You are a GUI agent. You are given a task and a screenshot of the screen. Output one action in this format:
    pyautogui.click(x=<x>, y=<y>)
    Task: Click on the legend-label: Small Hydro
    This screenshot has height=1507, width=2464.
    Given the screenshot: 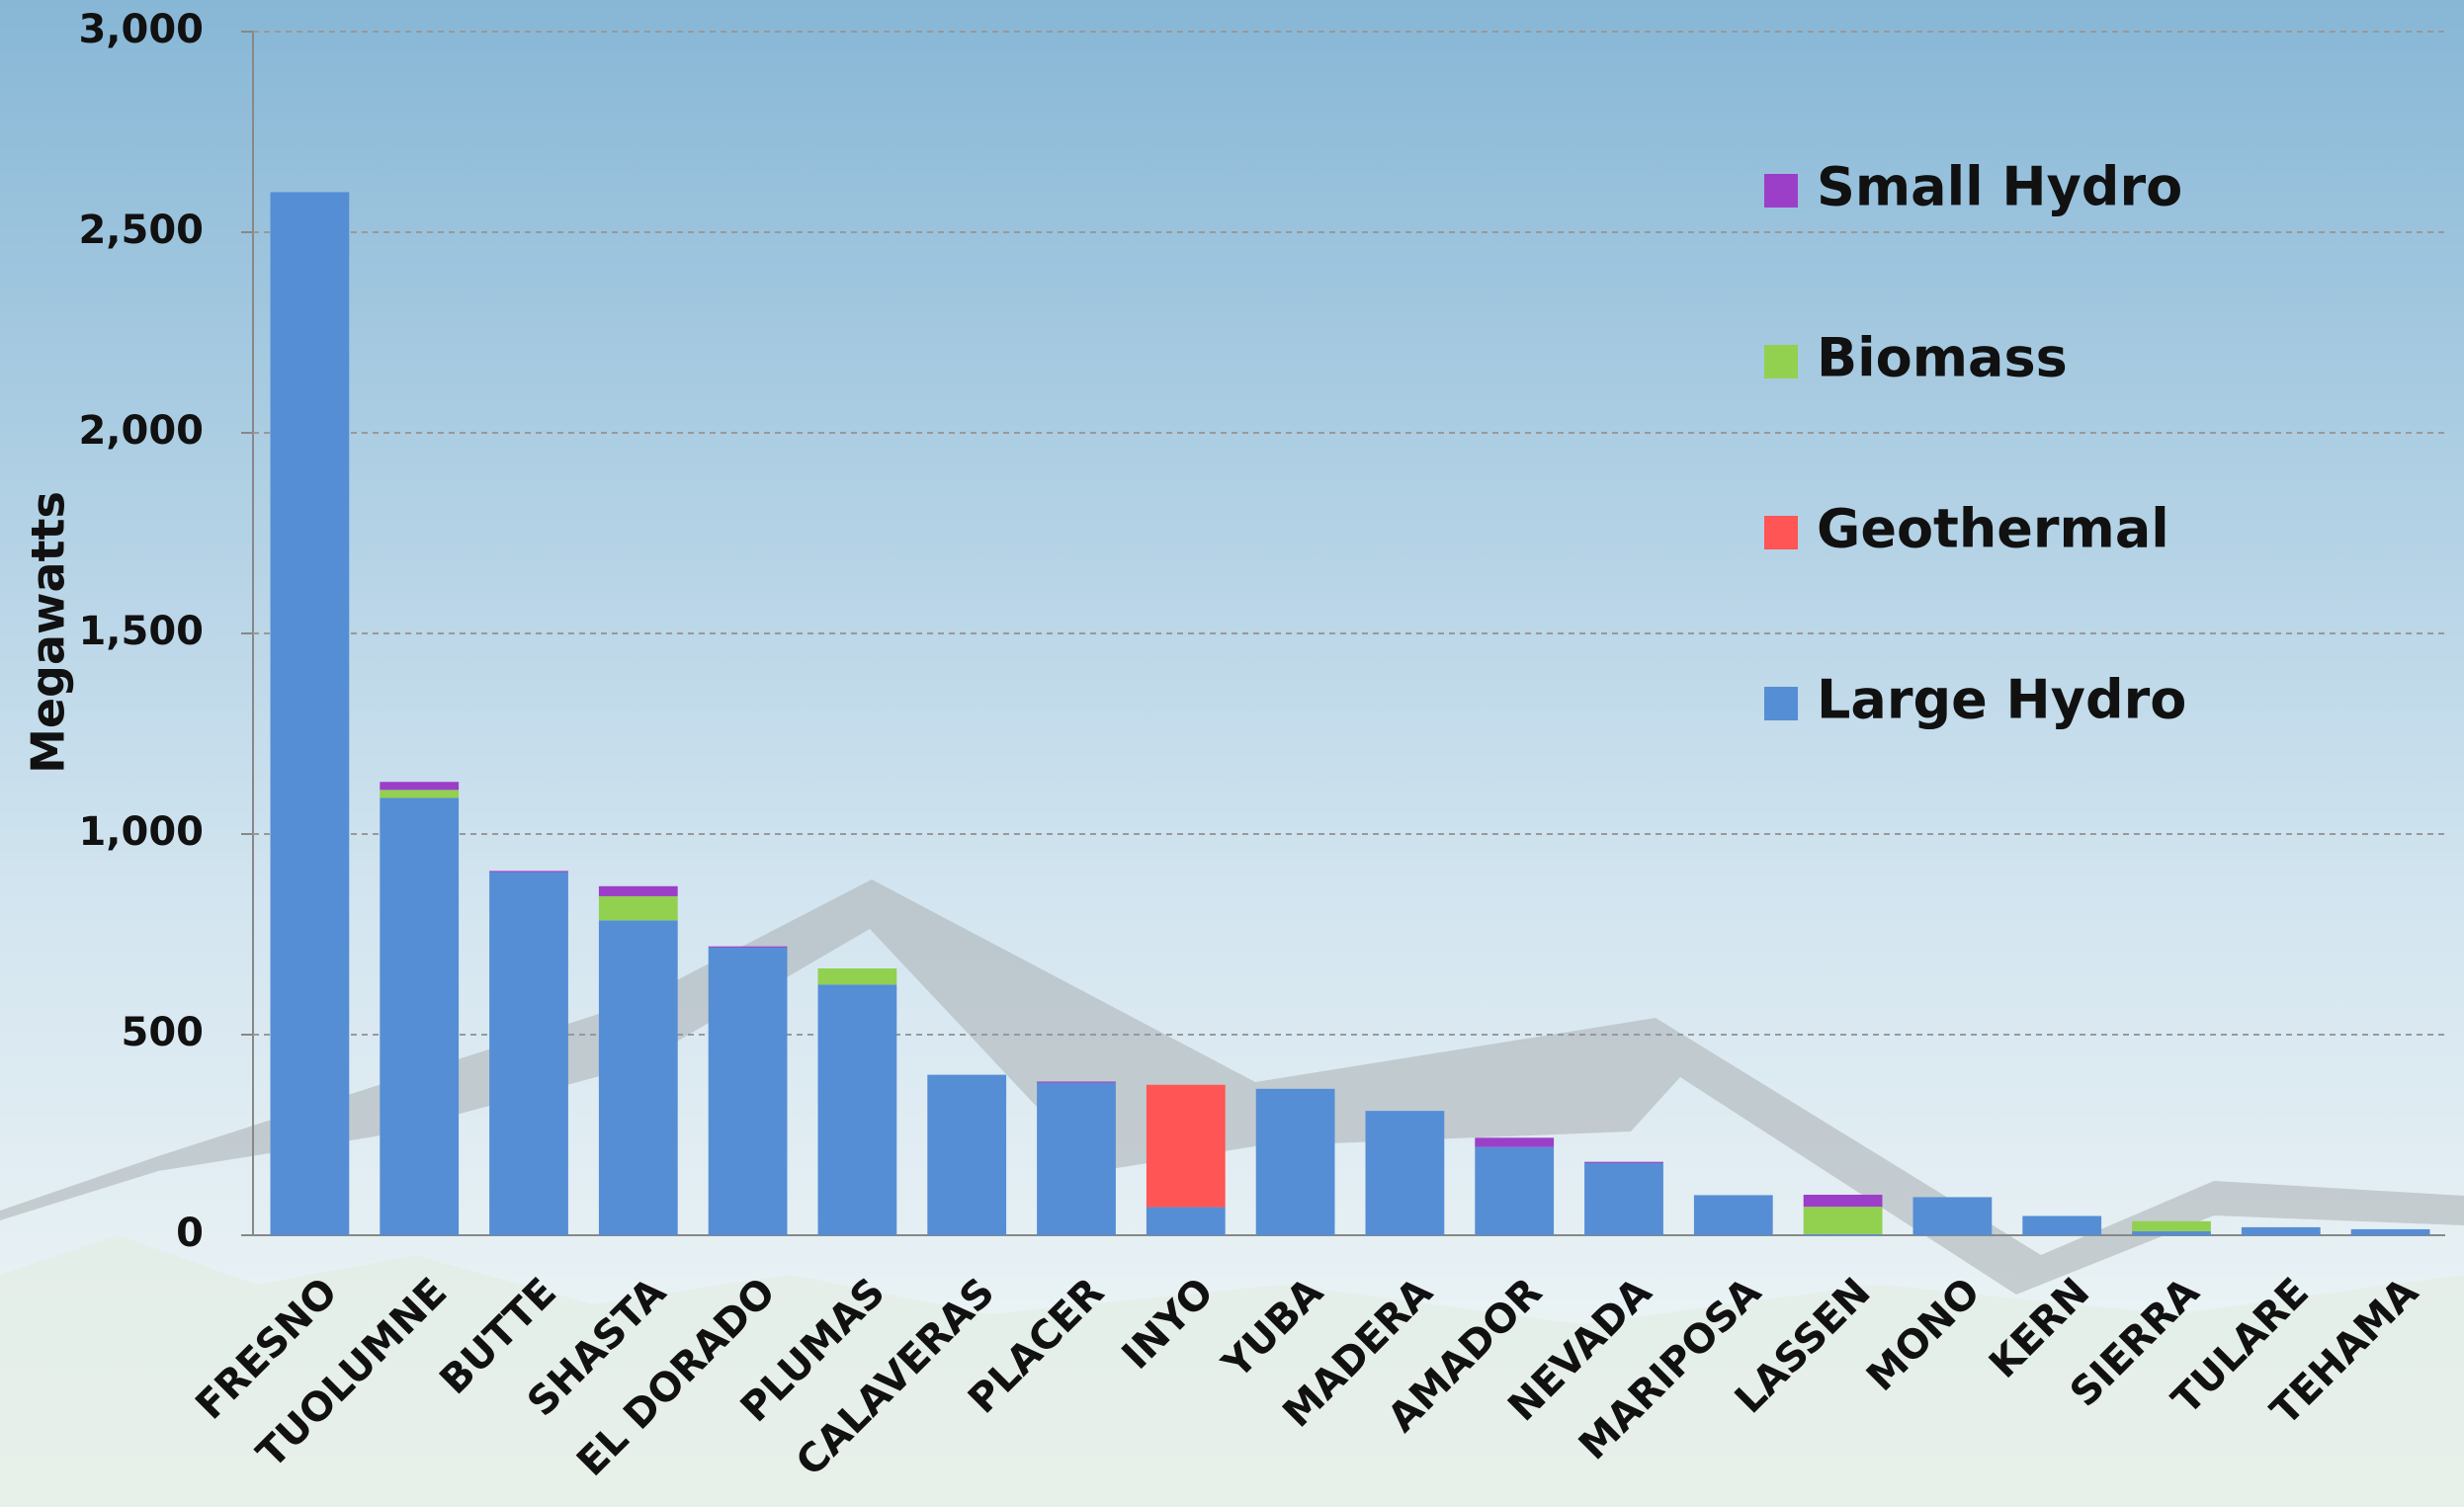 What is the action you would take?
    pyautogui.click(x=1999, y=187)
    